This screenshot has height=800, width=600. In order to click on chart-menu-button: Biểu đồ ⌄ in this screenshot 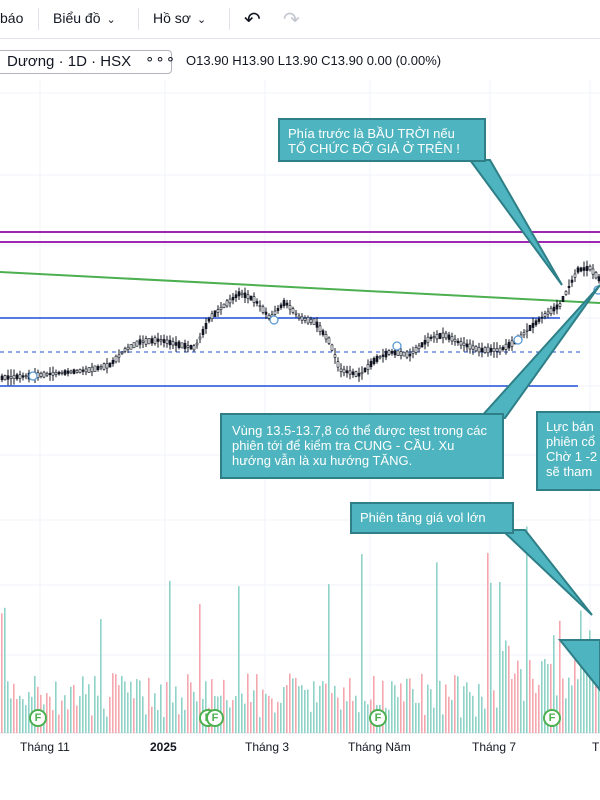, I will do `click(84, 18)`.